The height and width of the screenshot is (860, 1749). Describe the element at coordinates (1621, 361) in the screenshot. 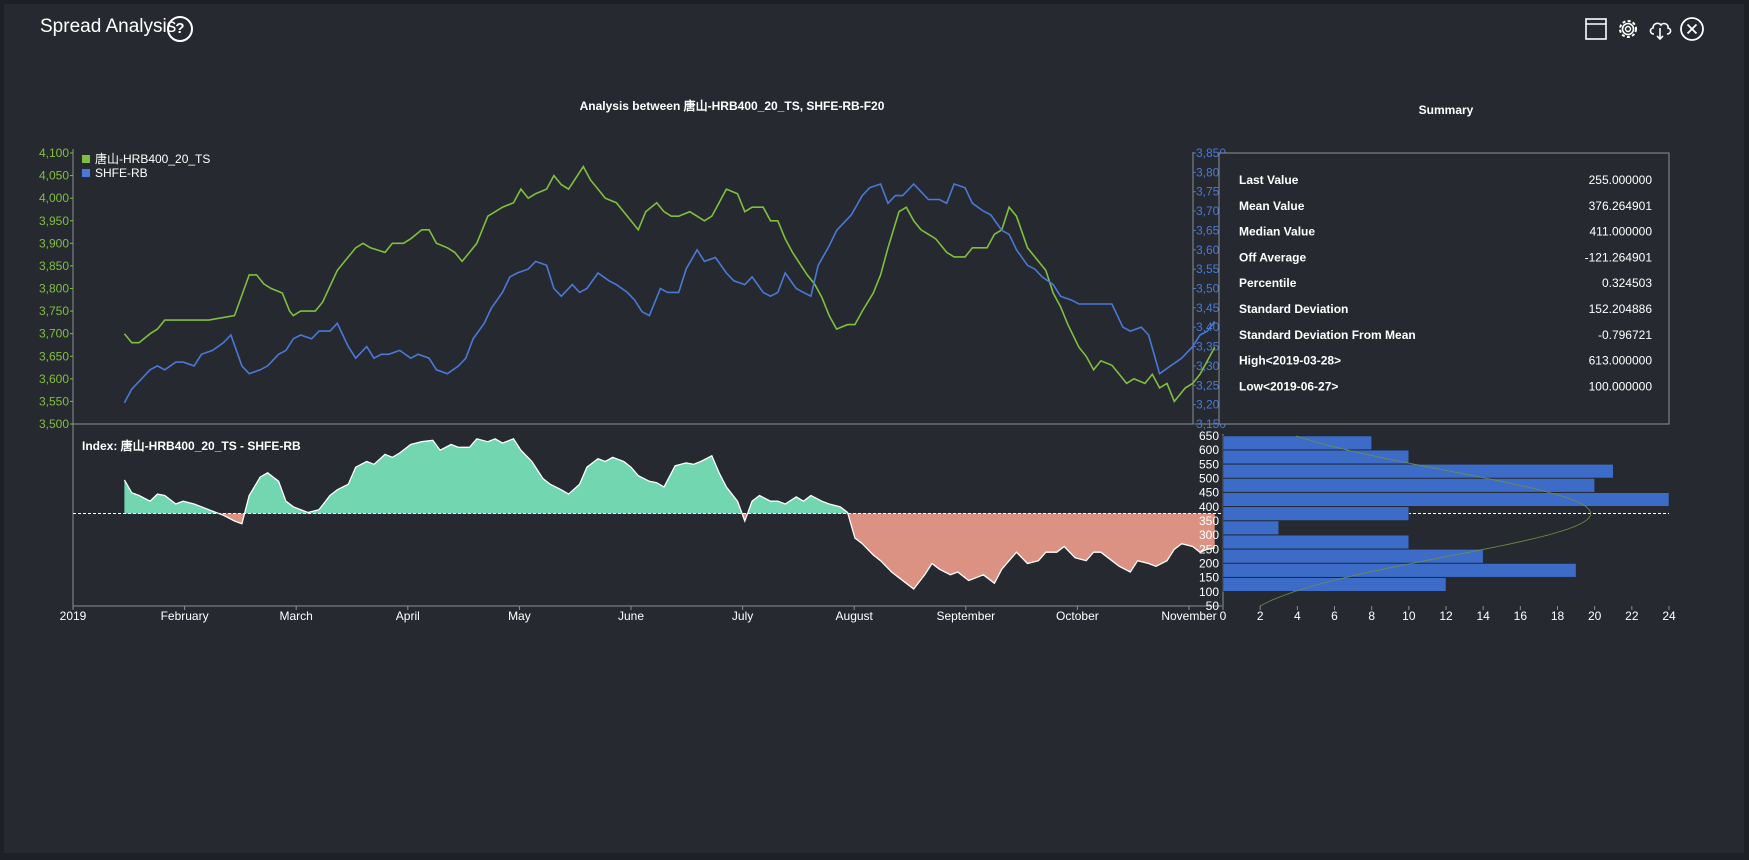

I see `summary-value: 613.000000` at that location.